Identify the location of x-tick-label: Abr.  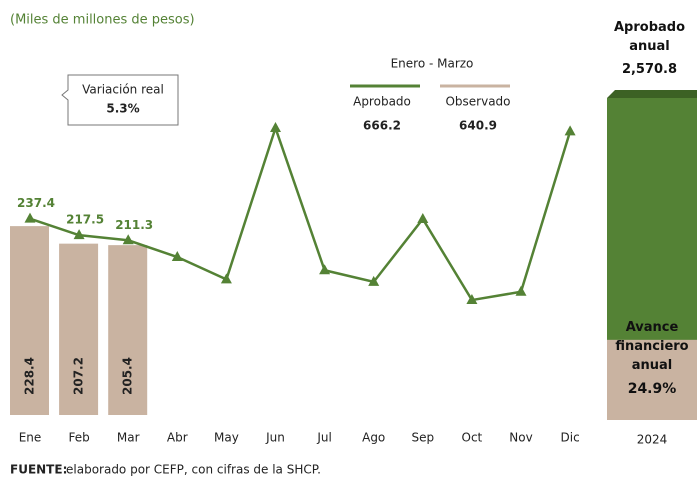
(177, 438).